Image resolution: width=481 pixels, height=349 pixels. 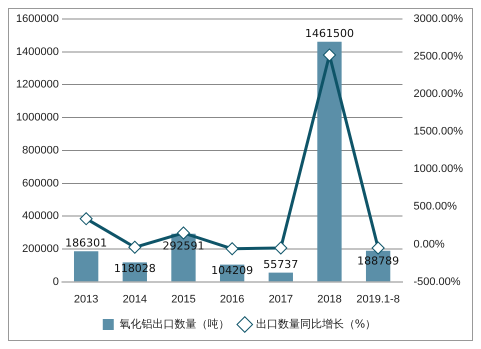 What do you see at coordinates (40, 150) in the screenshot?
I see `y-tick-label: 800000` at bounding box center [40, 150].